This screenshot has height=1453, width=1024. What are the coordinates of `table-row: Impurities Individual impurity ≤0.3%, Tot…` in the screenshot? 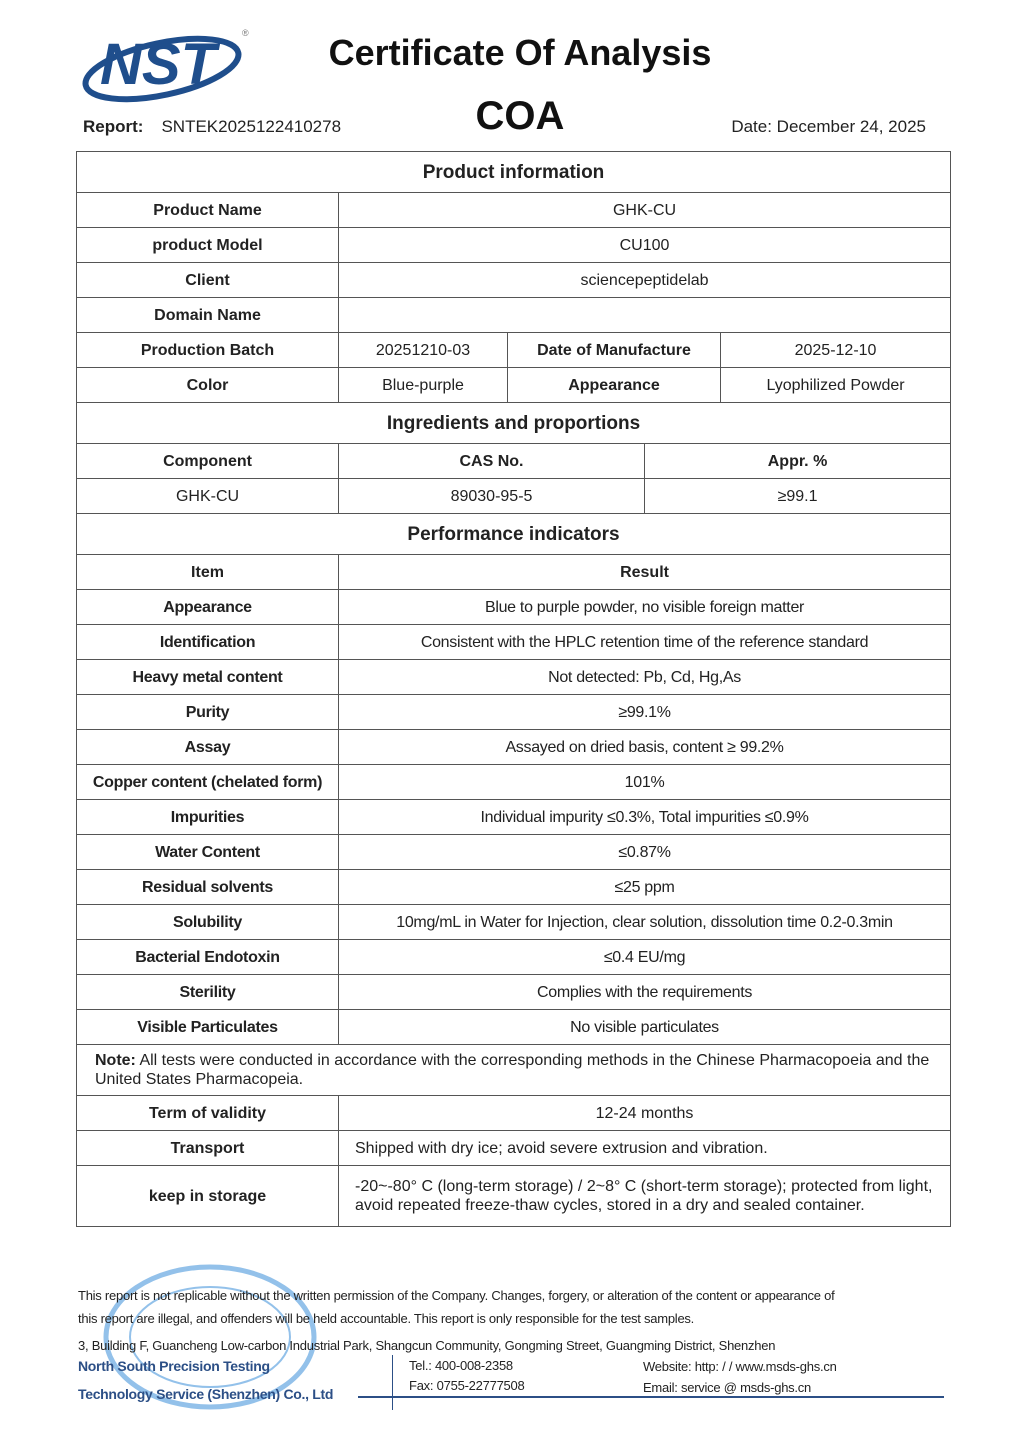 It's located at (514, 817).